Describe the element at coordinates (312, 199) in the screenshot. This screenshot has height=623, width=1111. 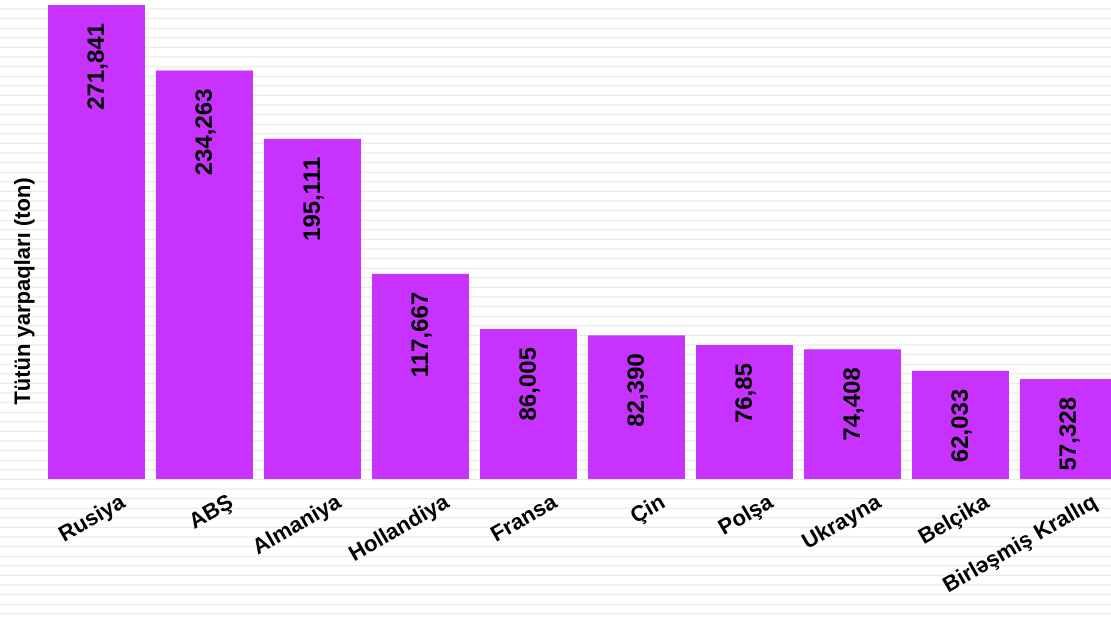
I see `bar-value-label: 195,111` at that location.